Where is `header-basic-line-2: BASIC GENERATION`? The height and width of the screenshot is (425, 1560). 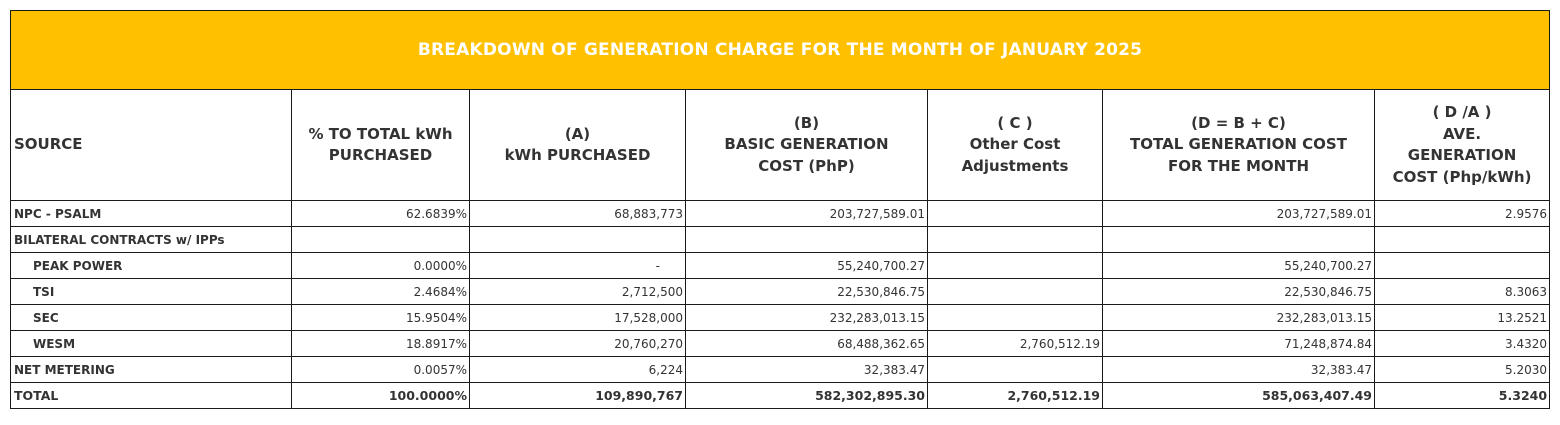 header-basic-line-2: BASIC GENERATION is located at coordinates (806, 144).